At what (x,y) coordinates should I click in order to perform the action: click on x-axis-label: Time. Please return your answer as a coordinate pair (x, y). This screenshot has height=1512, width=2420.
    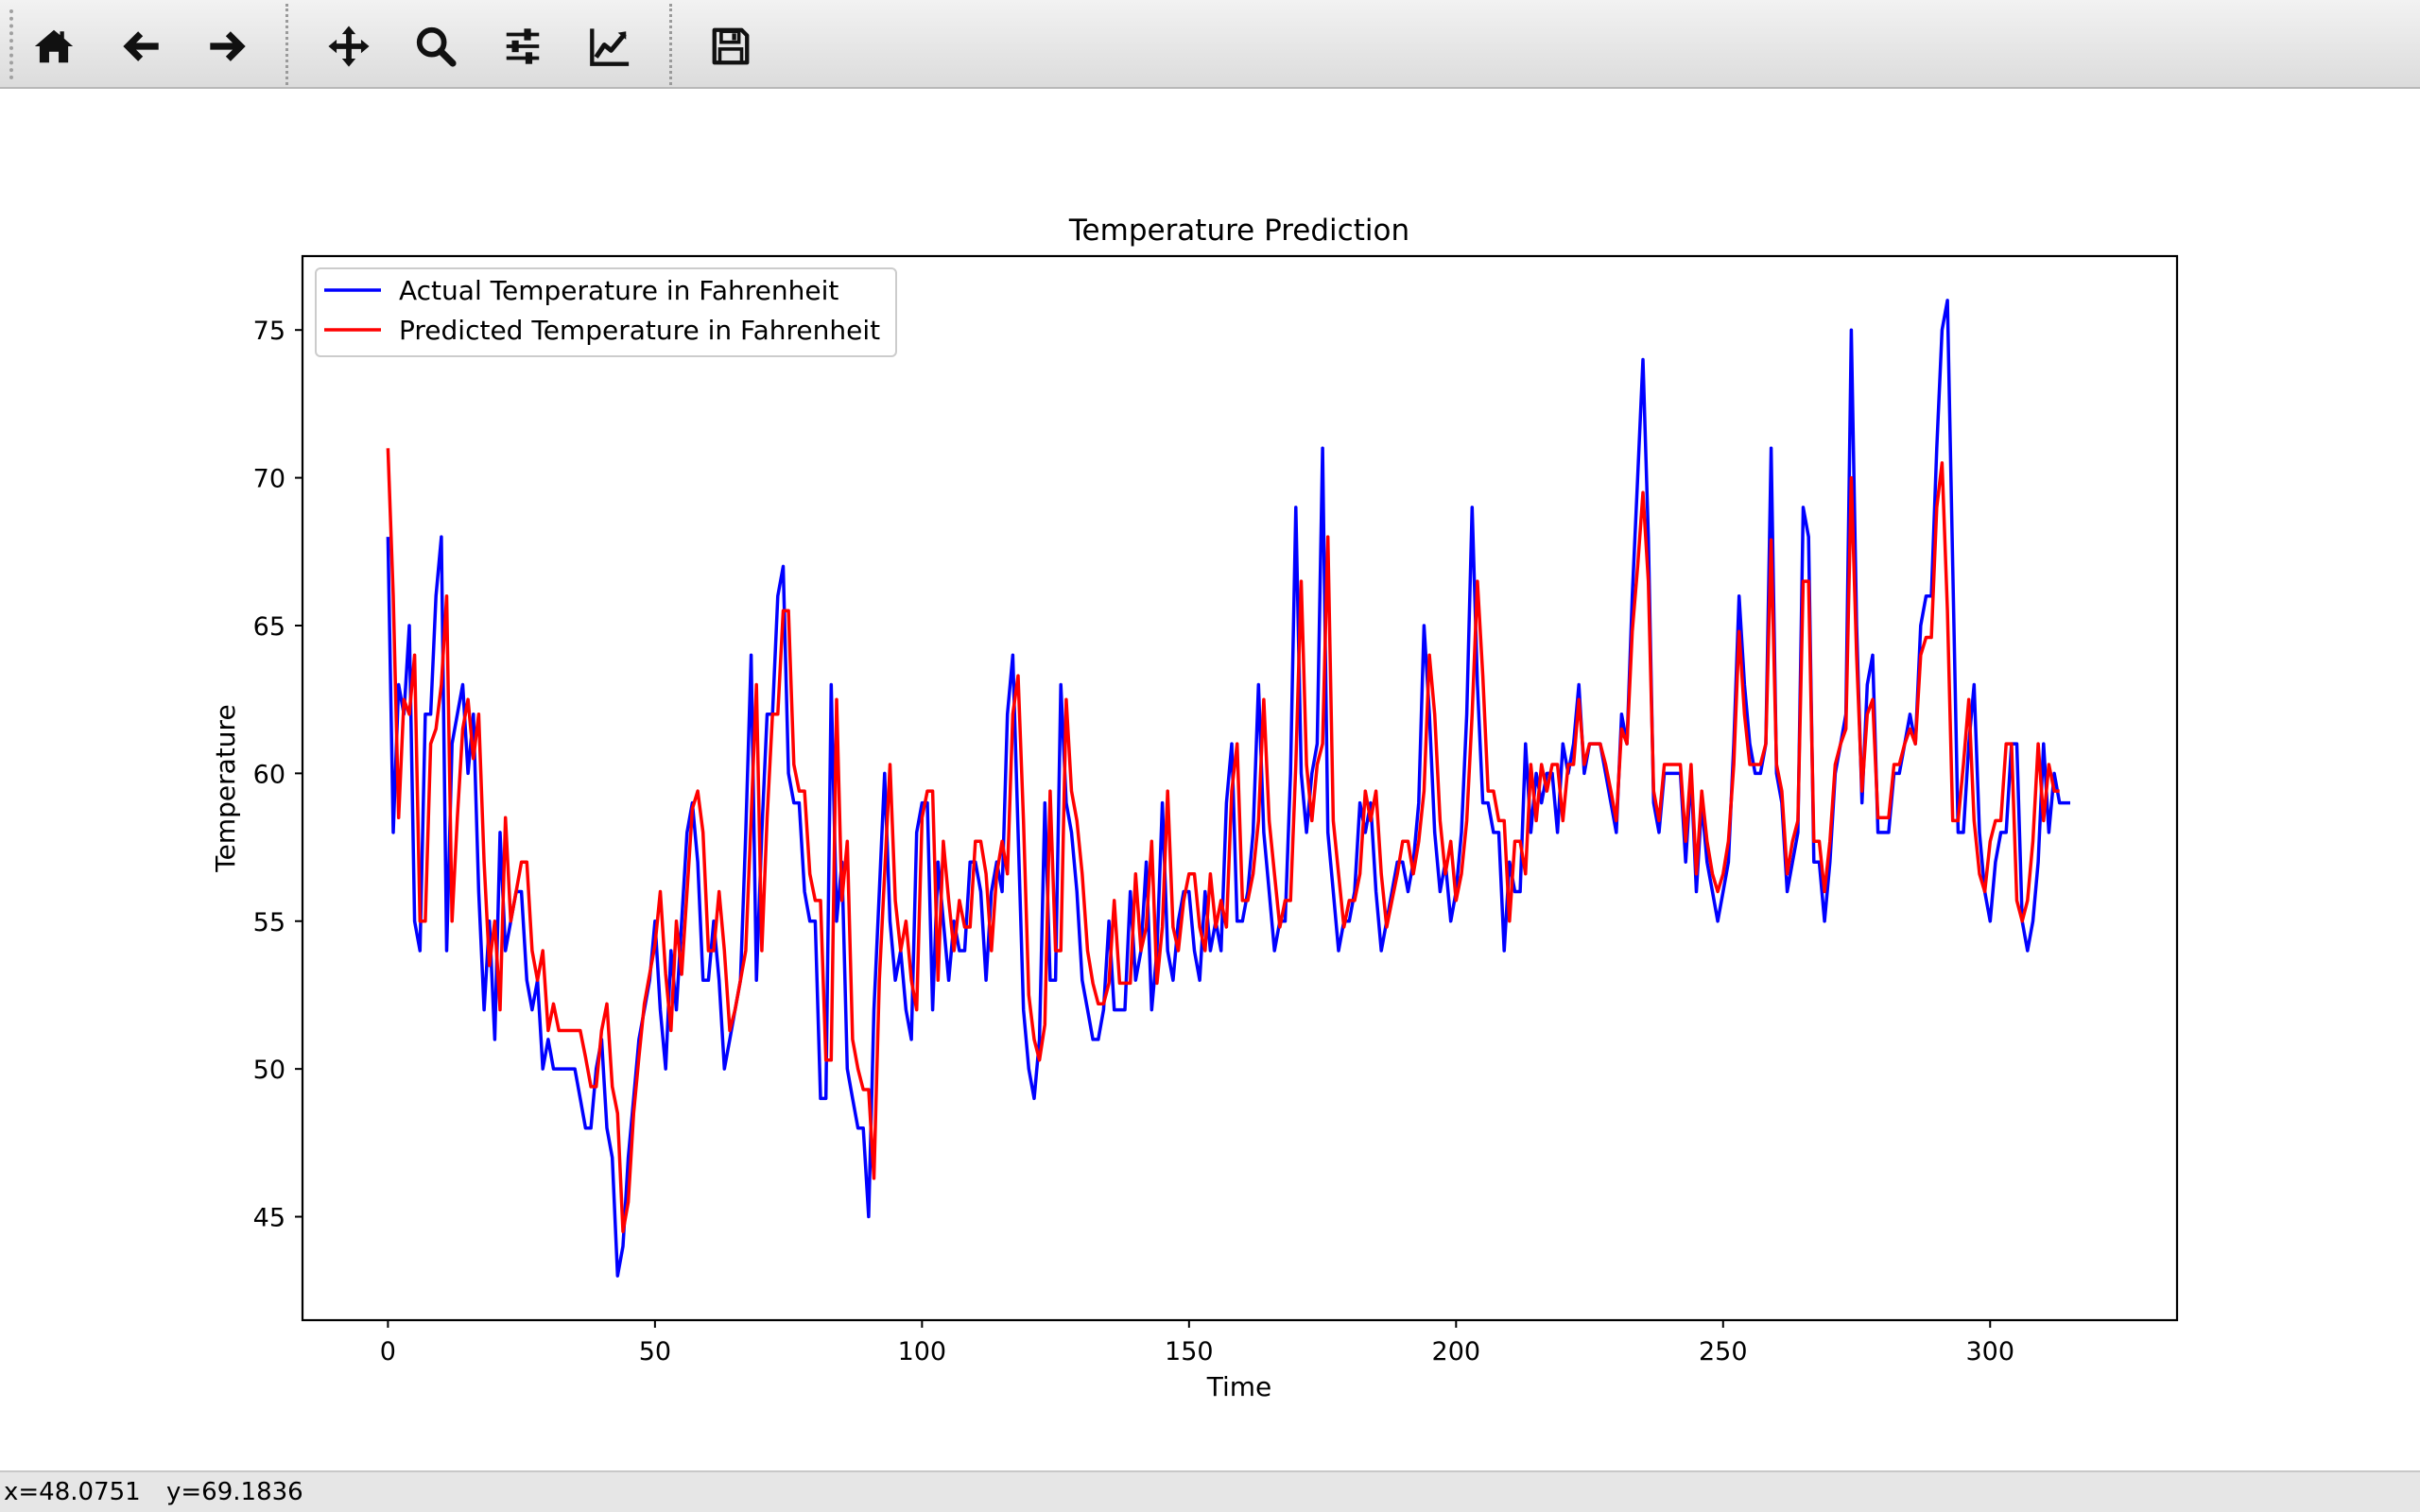
    Looking at the image, I should click on (1239, 1386).